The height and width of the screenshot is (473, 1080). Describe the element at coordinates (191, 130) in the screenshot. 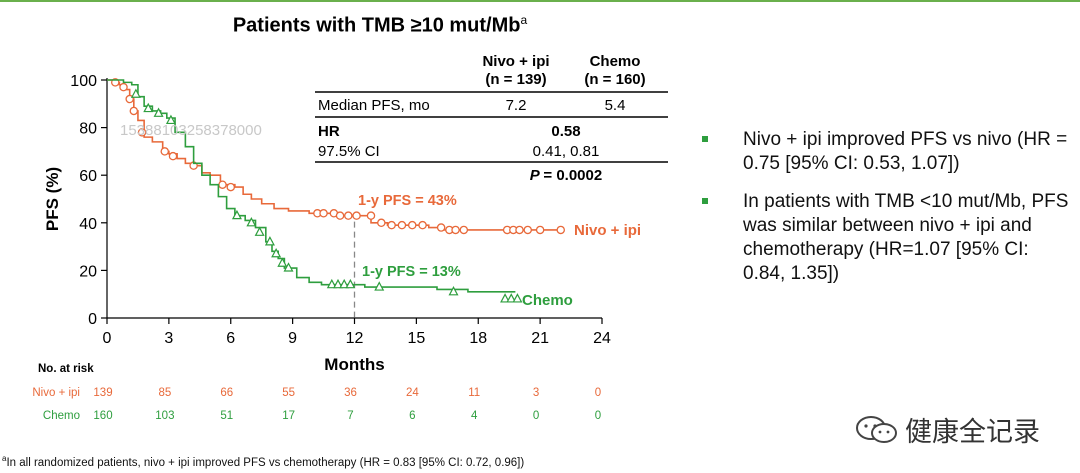

I see `watermark-overlay: 15388103258378000` at that location.